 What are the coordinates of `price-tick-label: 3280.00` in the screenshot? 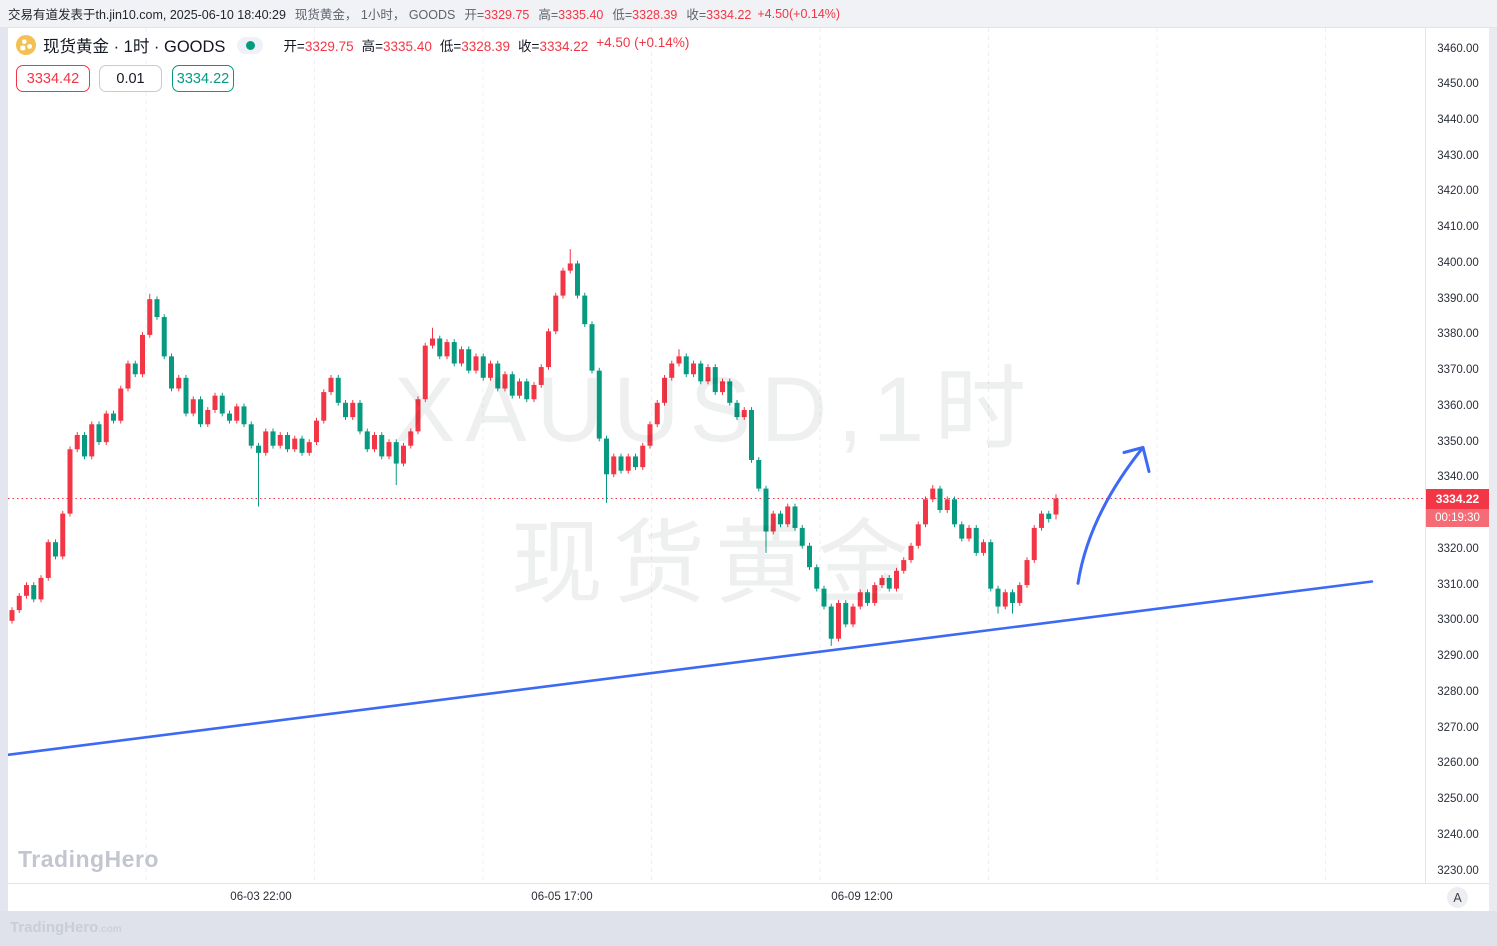 It's located at (1458, 691).